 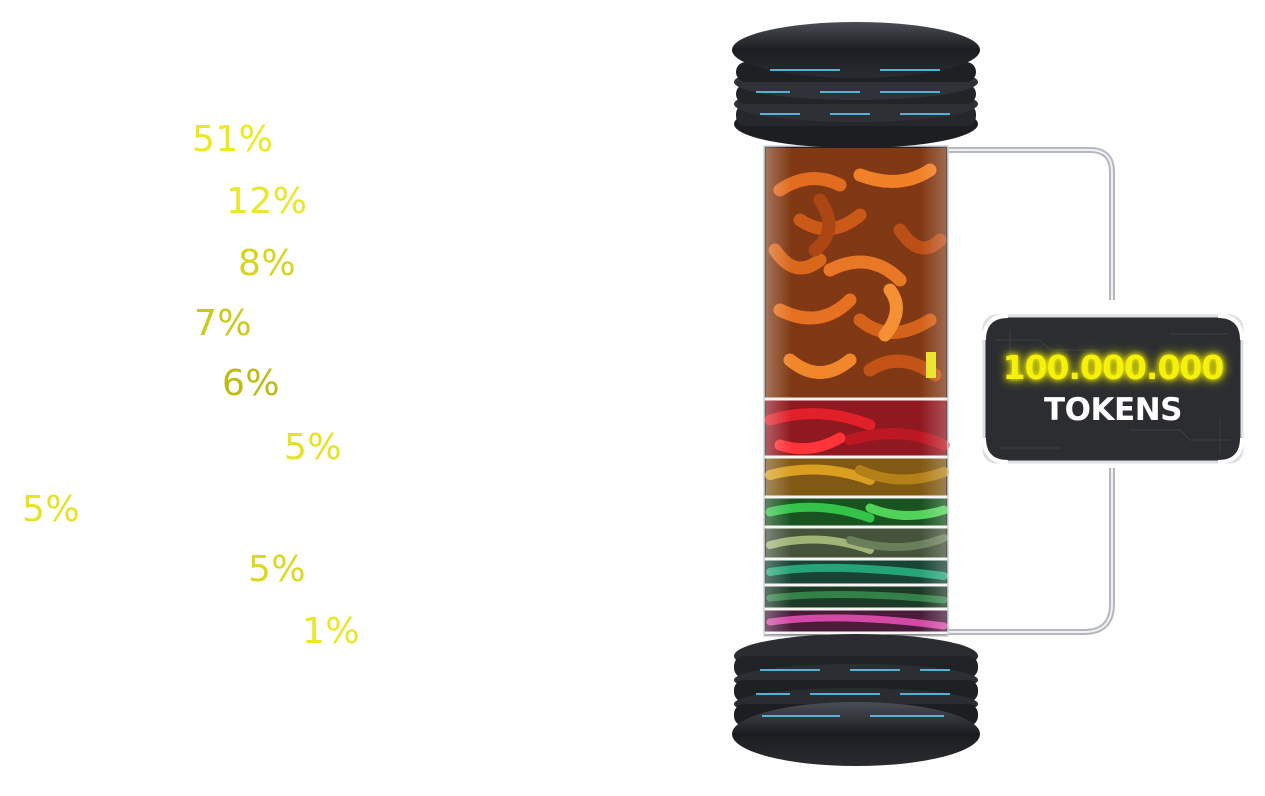 What do you see at coordinates (251, 383) in the screenshot?
I see `allocation-percent-5: 6%` at bounding box center [251, 383].